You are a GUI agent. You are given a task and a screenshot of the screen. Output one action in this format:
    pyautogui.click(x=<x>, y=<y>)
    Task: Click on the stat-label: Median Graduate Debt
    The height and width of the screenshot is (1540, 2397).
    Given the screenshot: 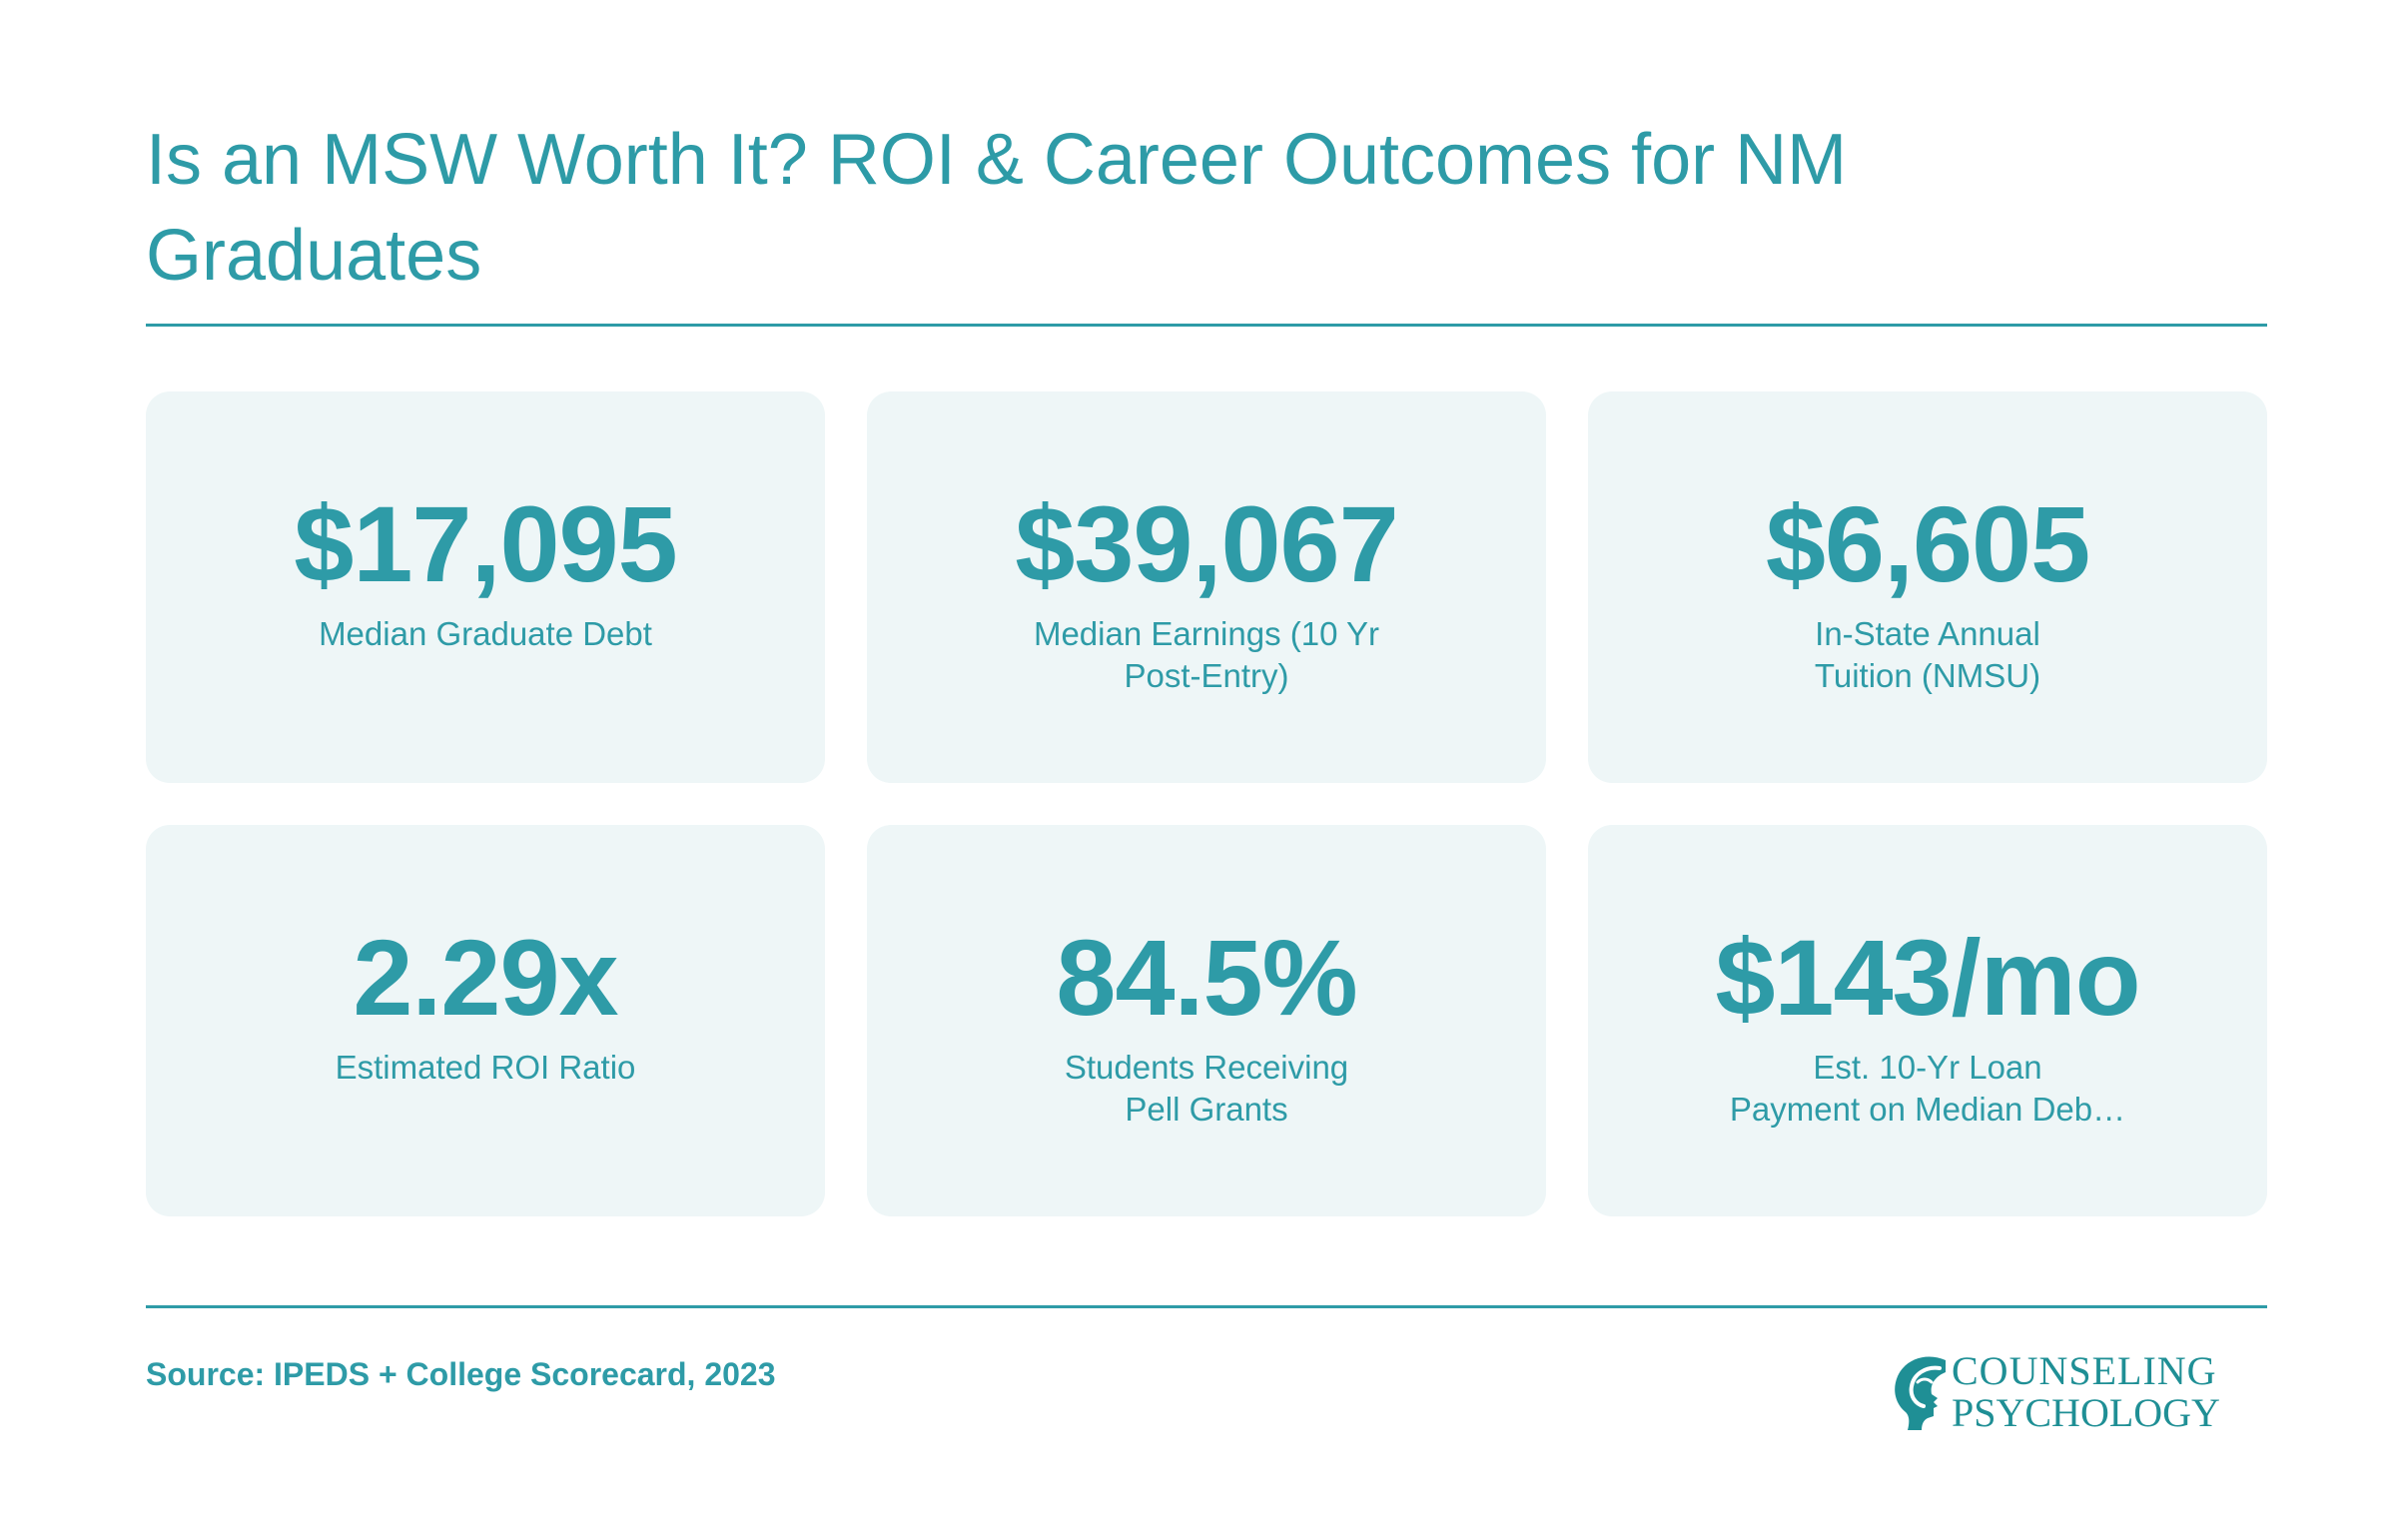 What is the action you would take?
    pyautogui.click(x=486, y=634)
    